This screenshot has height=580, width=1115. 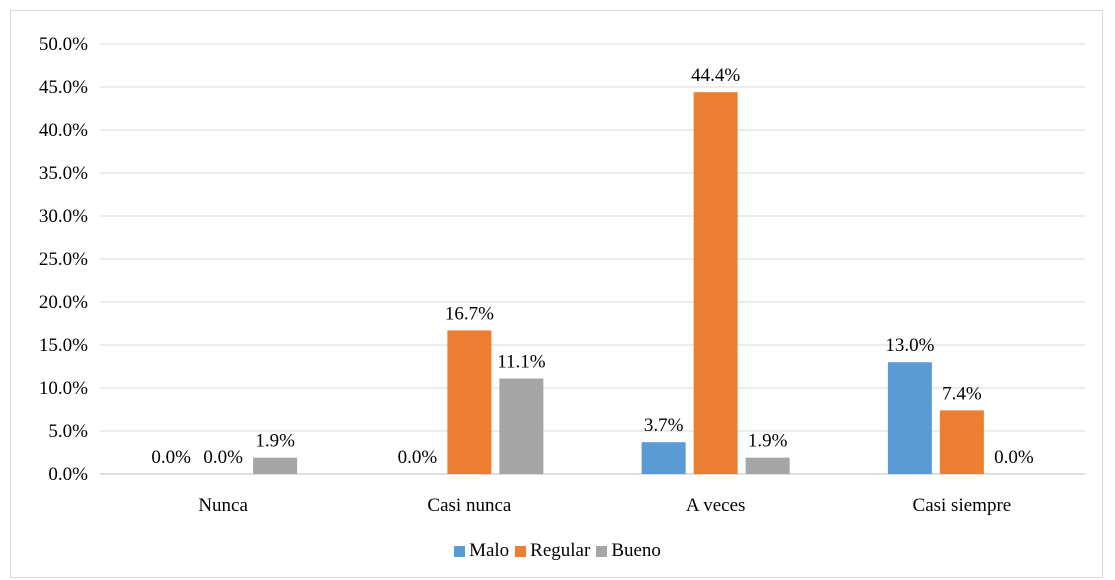 I want to click on data-label: 3.7%, so click(x=664, y=425).